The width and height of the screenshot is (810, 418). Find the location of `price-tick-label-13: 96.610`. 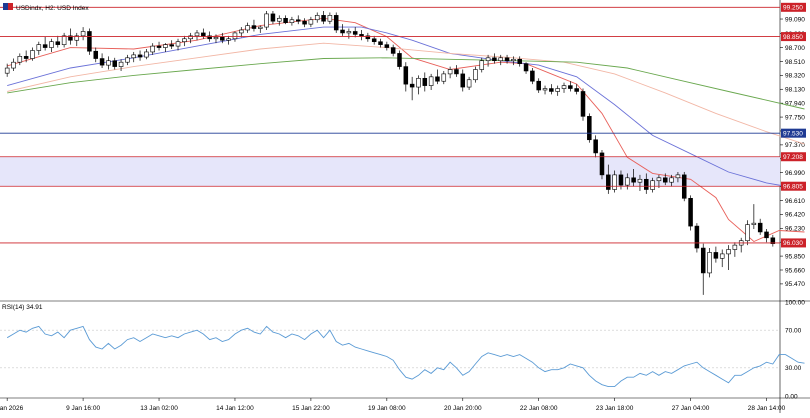

price-tick-label-13: 96.610 is located at coordinates (795, 201).